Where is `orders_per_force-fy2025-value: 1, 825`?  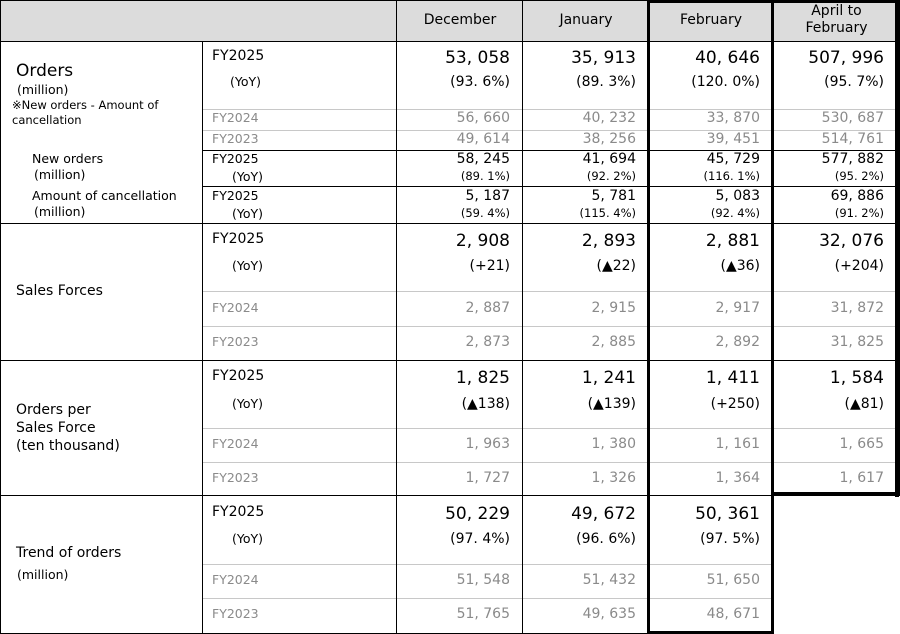
orders_per_force-fy2025-value: 1, 825 is located at coordinates (482, 378).